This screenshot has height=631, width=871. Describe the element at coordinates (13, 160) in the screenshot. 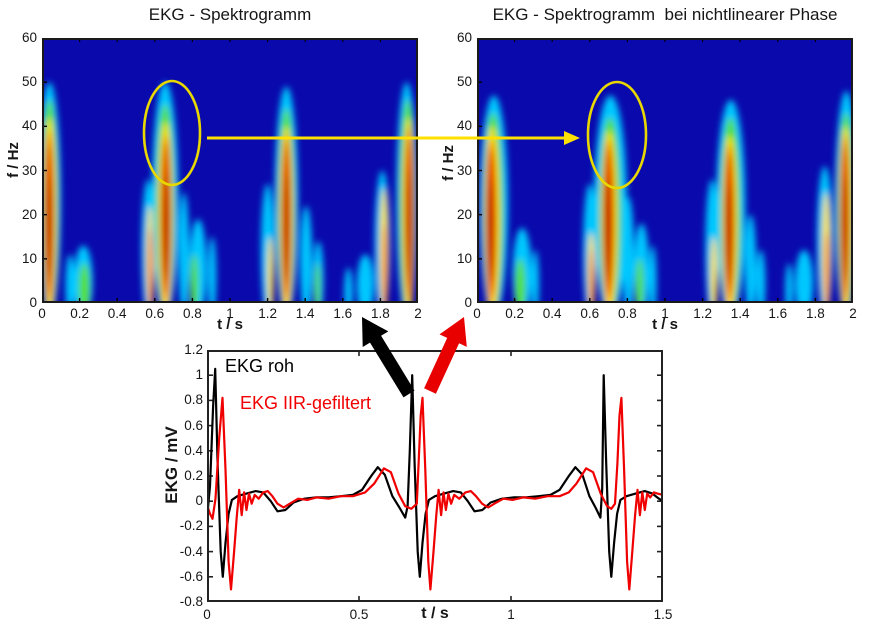

I see `spectrogram-left-ylabel: f / Hz` at that location.